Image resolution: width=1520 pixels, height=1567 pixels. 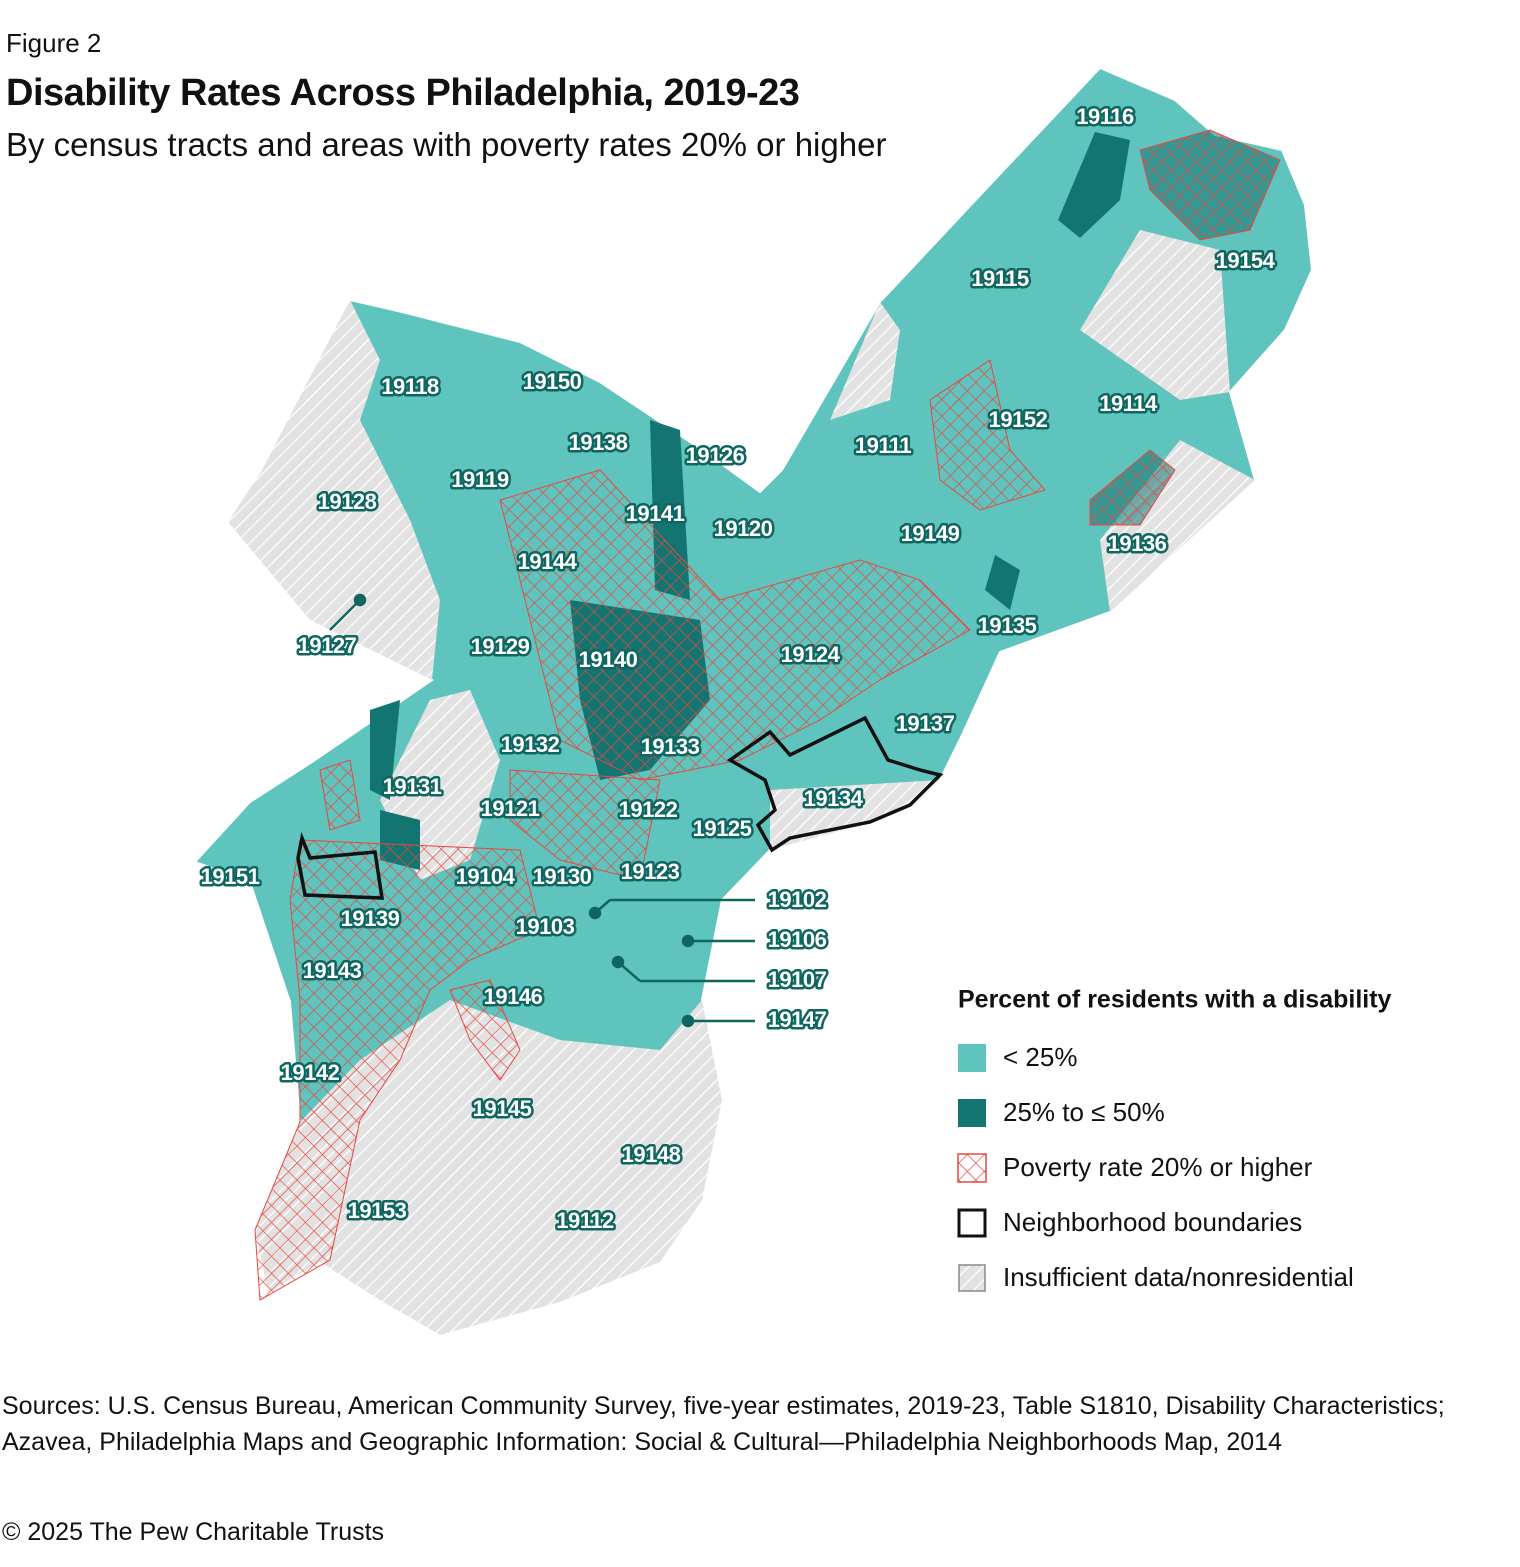 What do you see at coordinates (548, 561) in the screenshot?
I see `zip-label: 19144` at bounding box center [548, 561].